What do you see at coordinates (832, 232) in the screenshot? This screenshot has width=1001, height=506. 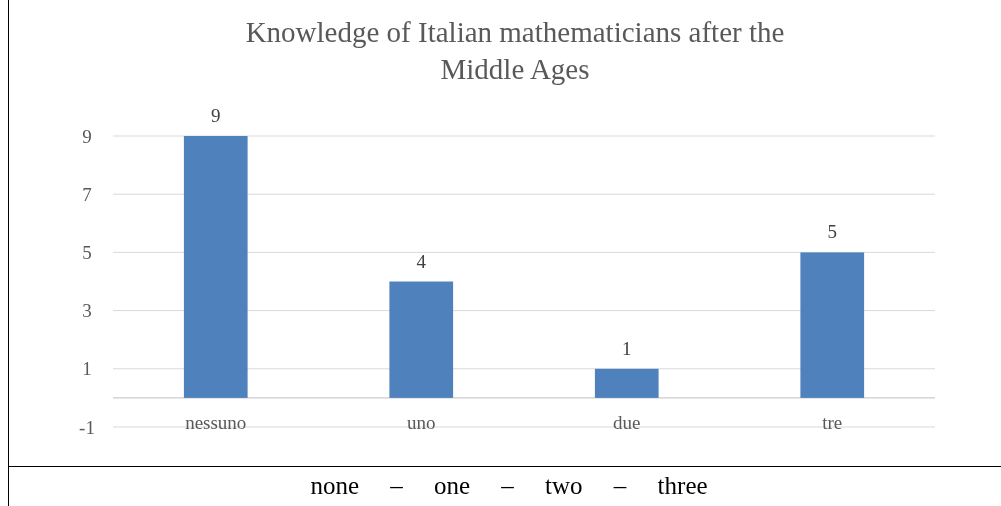 I see `data-label: 5` at bounding box center [832, 232].